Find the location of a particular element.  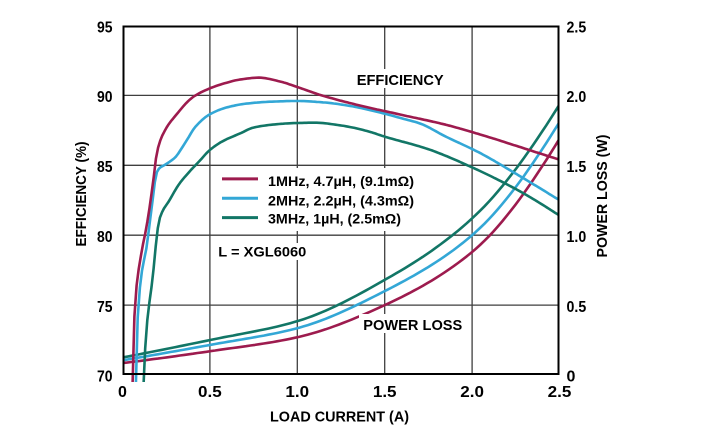

svg-text: EFFICIENCY is located at coordinates (400, 80).